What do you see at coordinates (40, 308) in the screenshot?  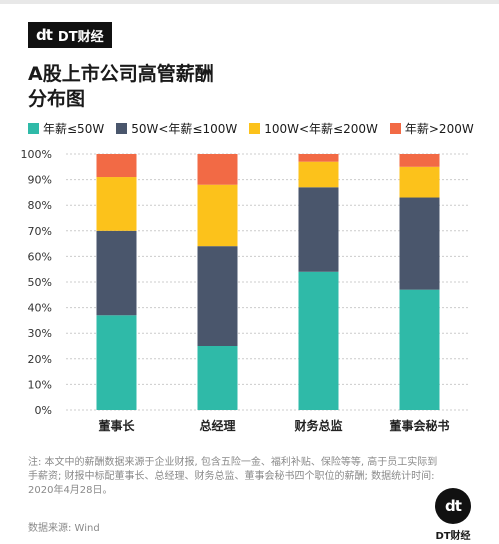 I see `y-tick-label: 40%` at bounding box center [40, 308].